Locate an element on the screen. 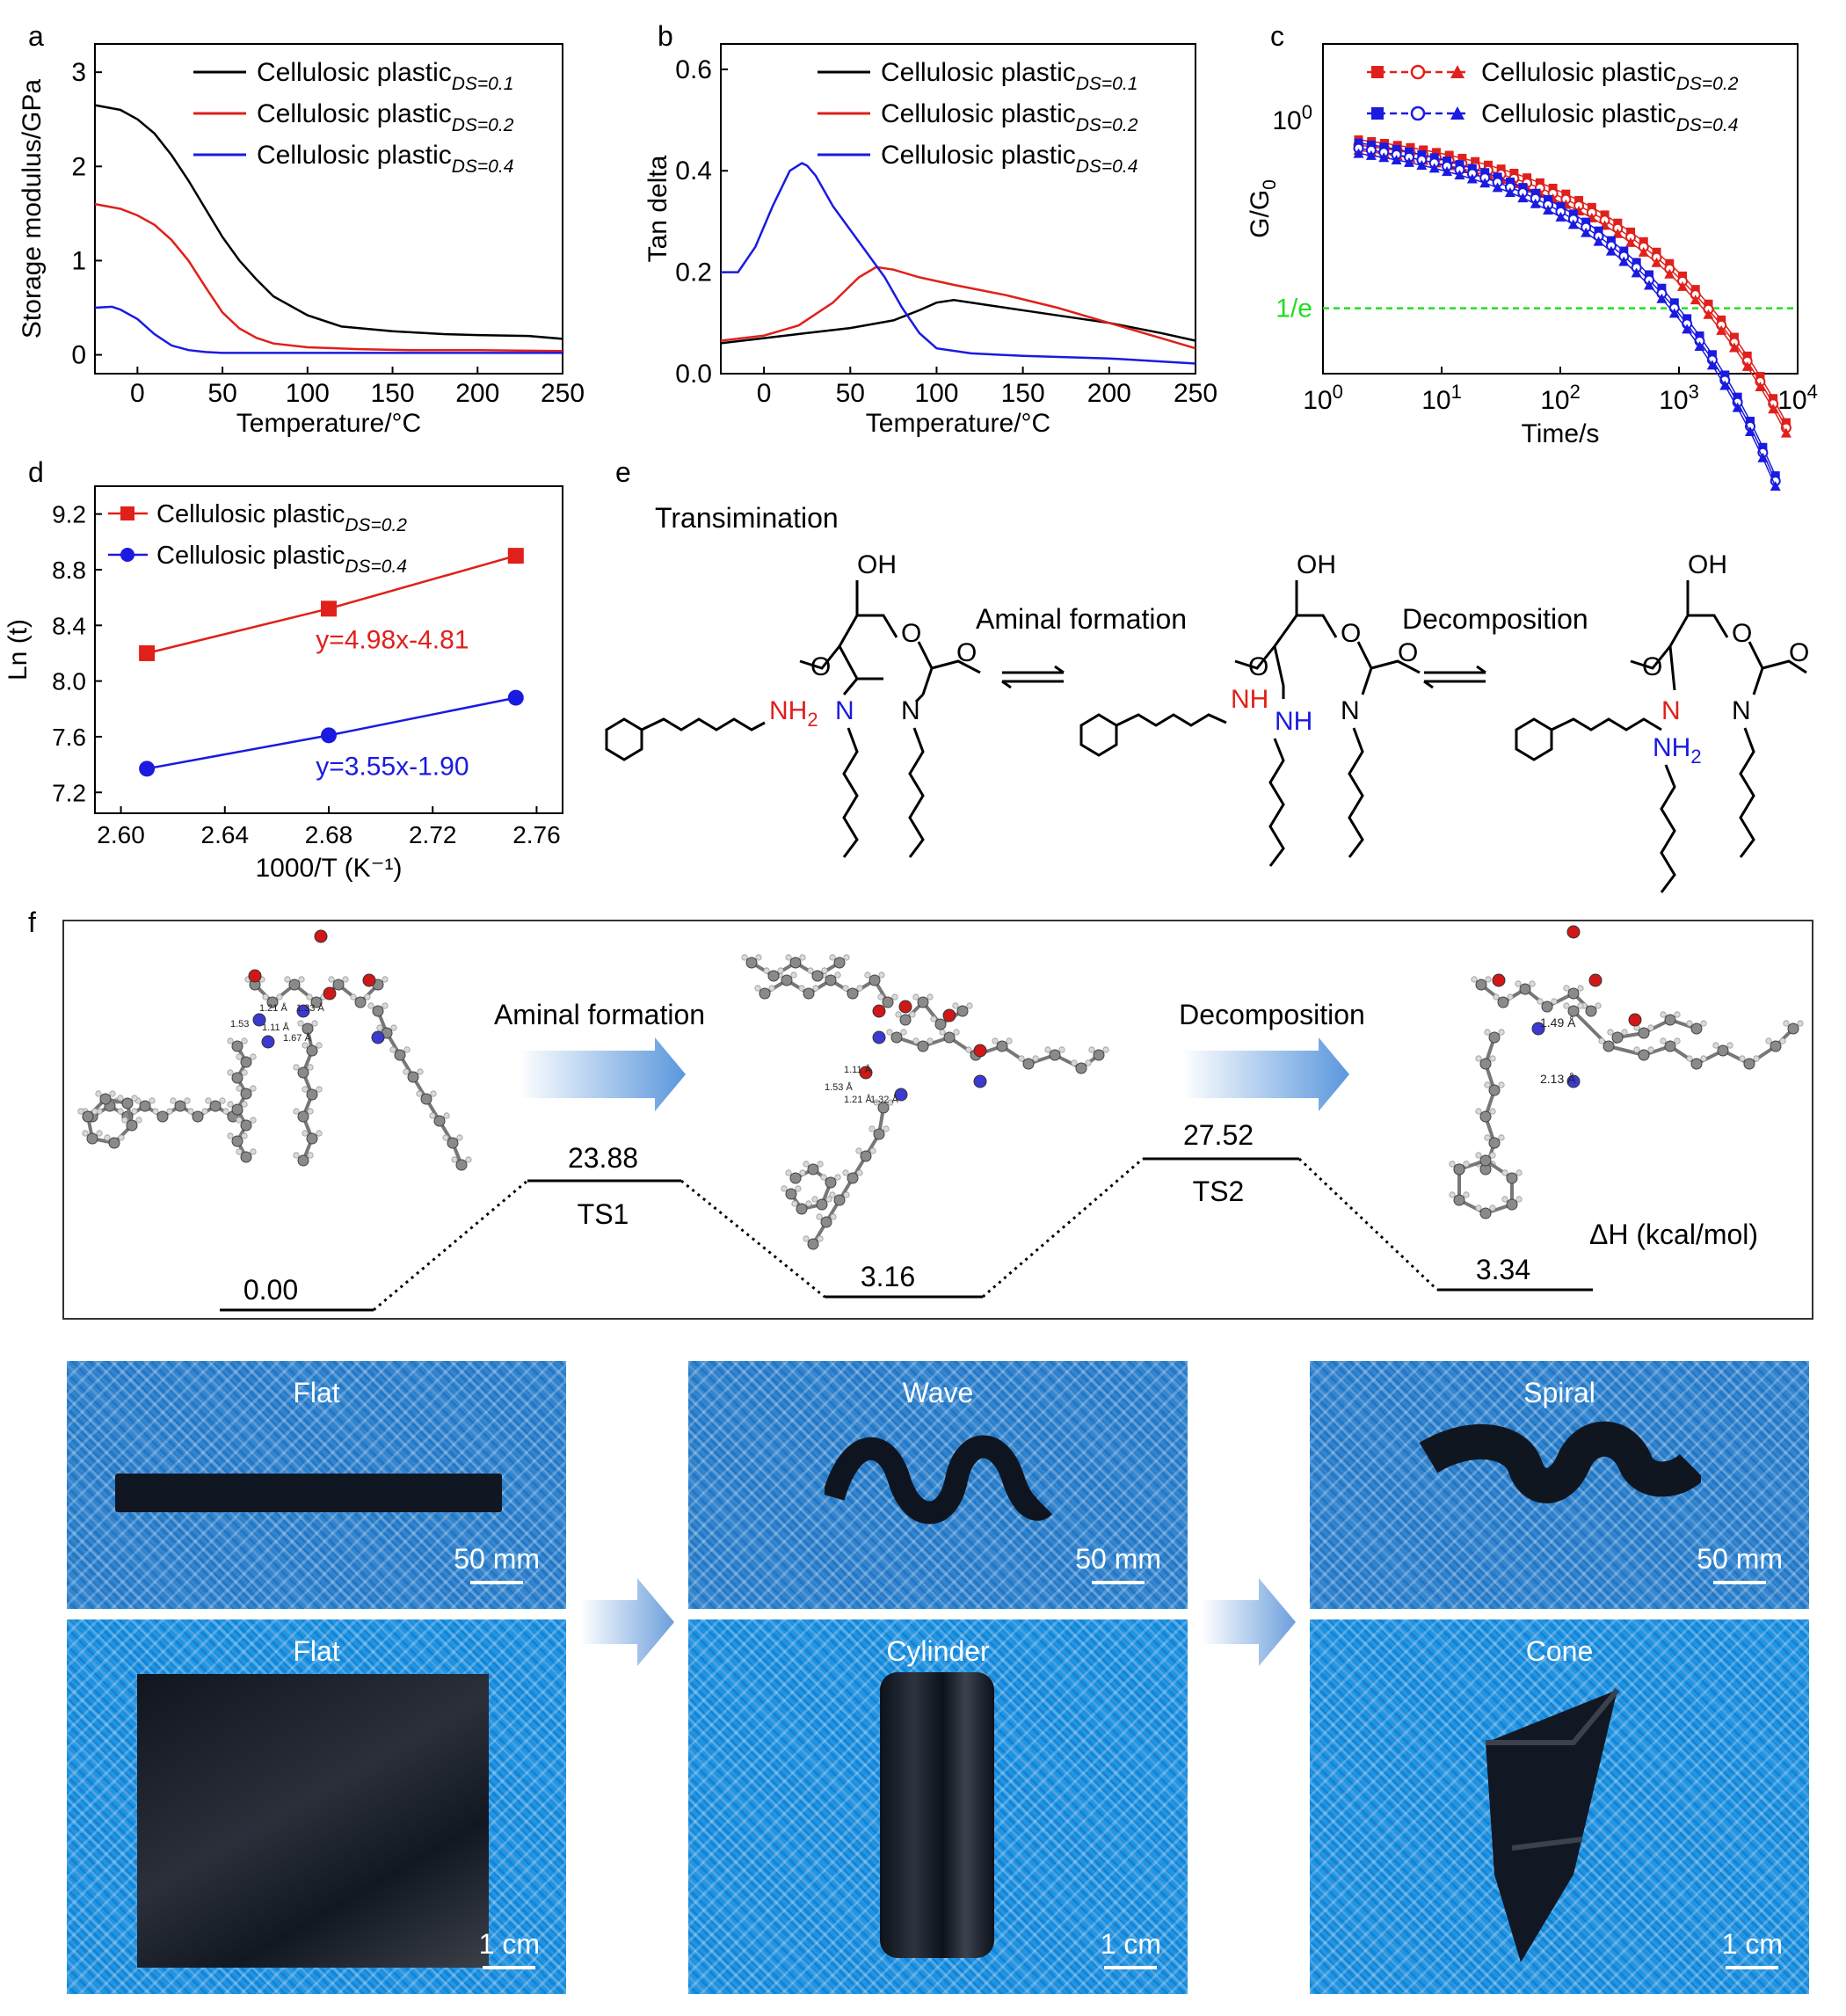 The image size is (1846, 2016). plastic-cone is located at coordinates (1553, 1825).